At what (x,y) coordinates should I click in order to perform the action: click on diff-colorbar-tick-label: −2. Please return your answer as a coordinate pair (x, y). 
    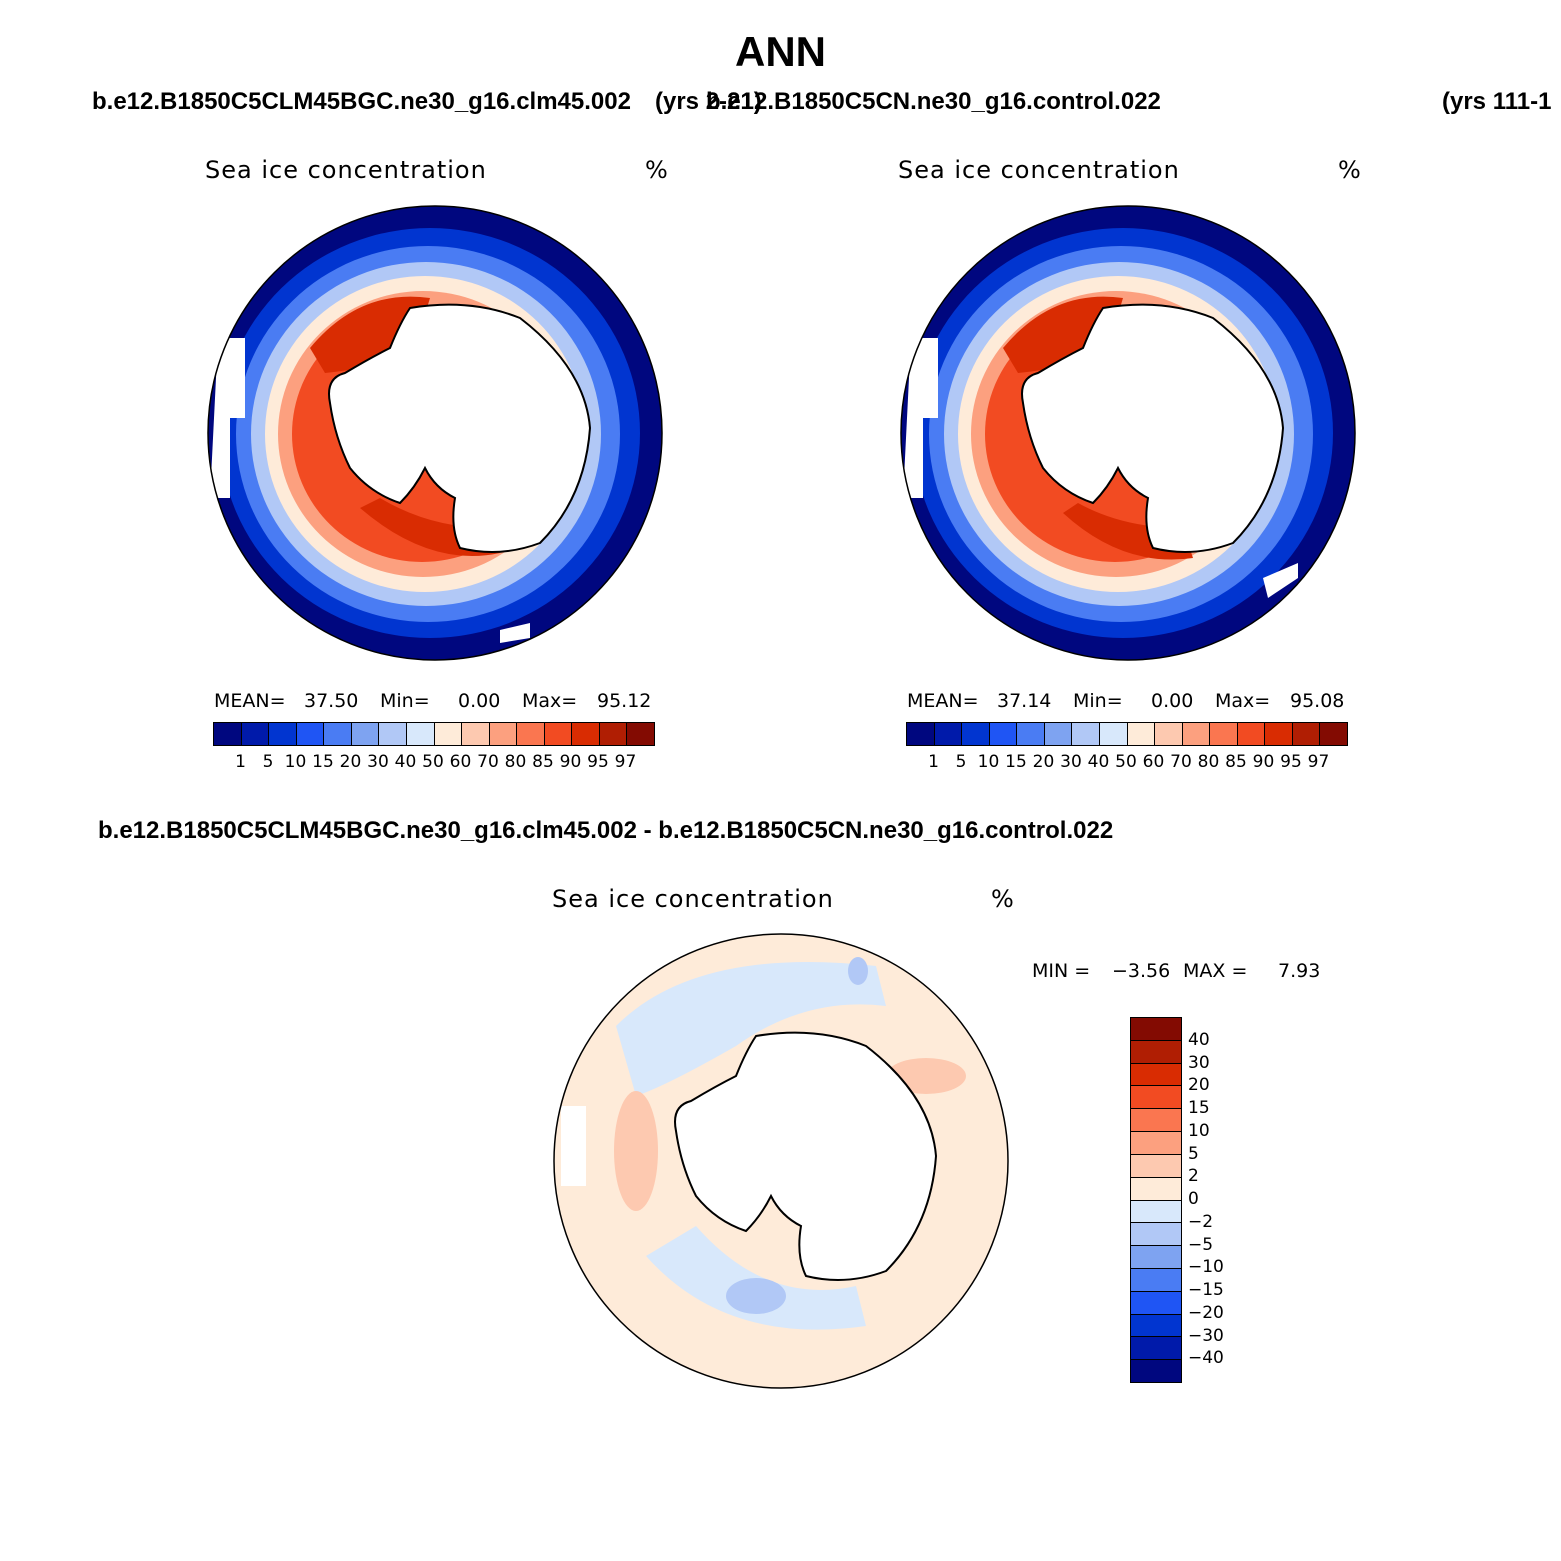
    Looking at the image, I should click on (1201, 1221).